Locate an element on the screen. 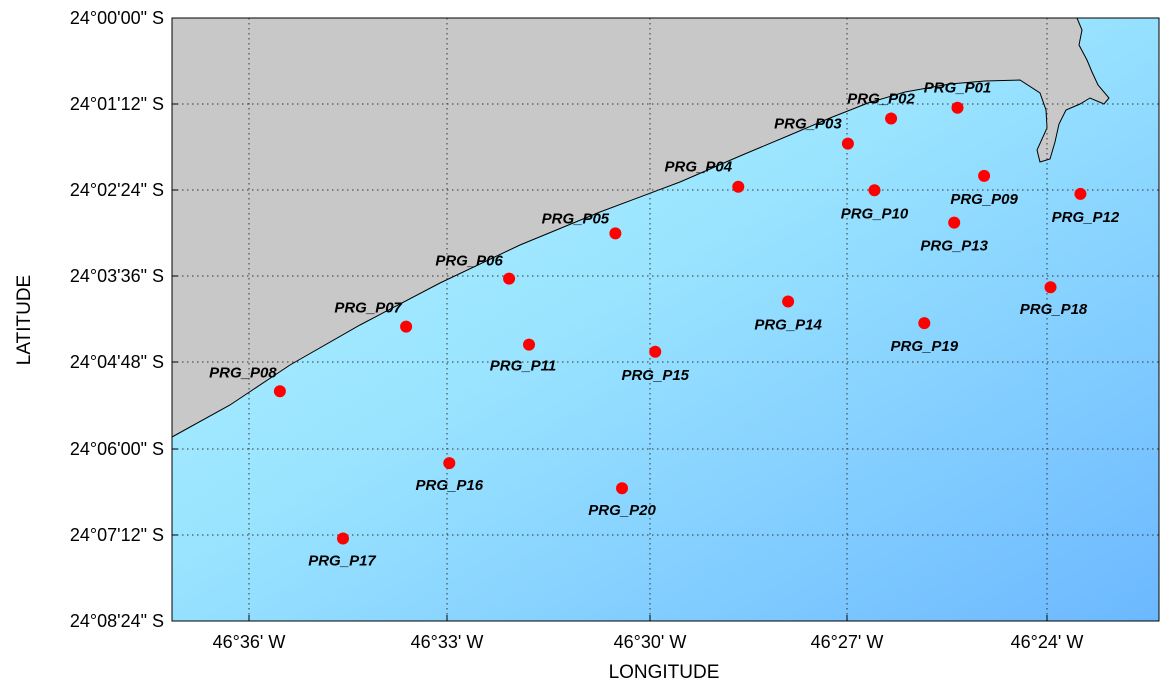 This screenshot has width=1163, height=688. station-prg-p13: PRG_P13 is located at coordinates (954, 235).